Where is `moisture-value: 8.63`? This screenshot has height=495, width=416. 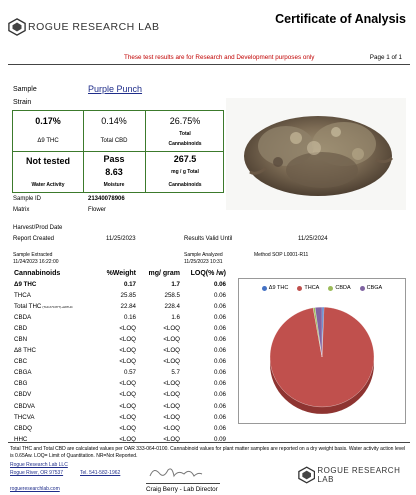
moisture-value: 8.63 is located at coordinates (114, 172).